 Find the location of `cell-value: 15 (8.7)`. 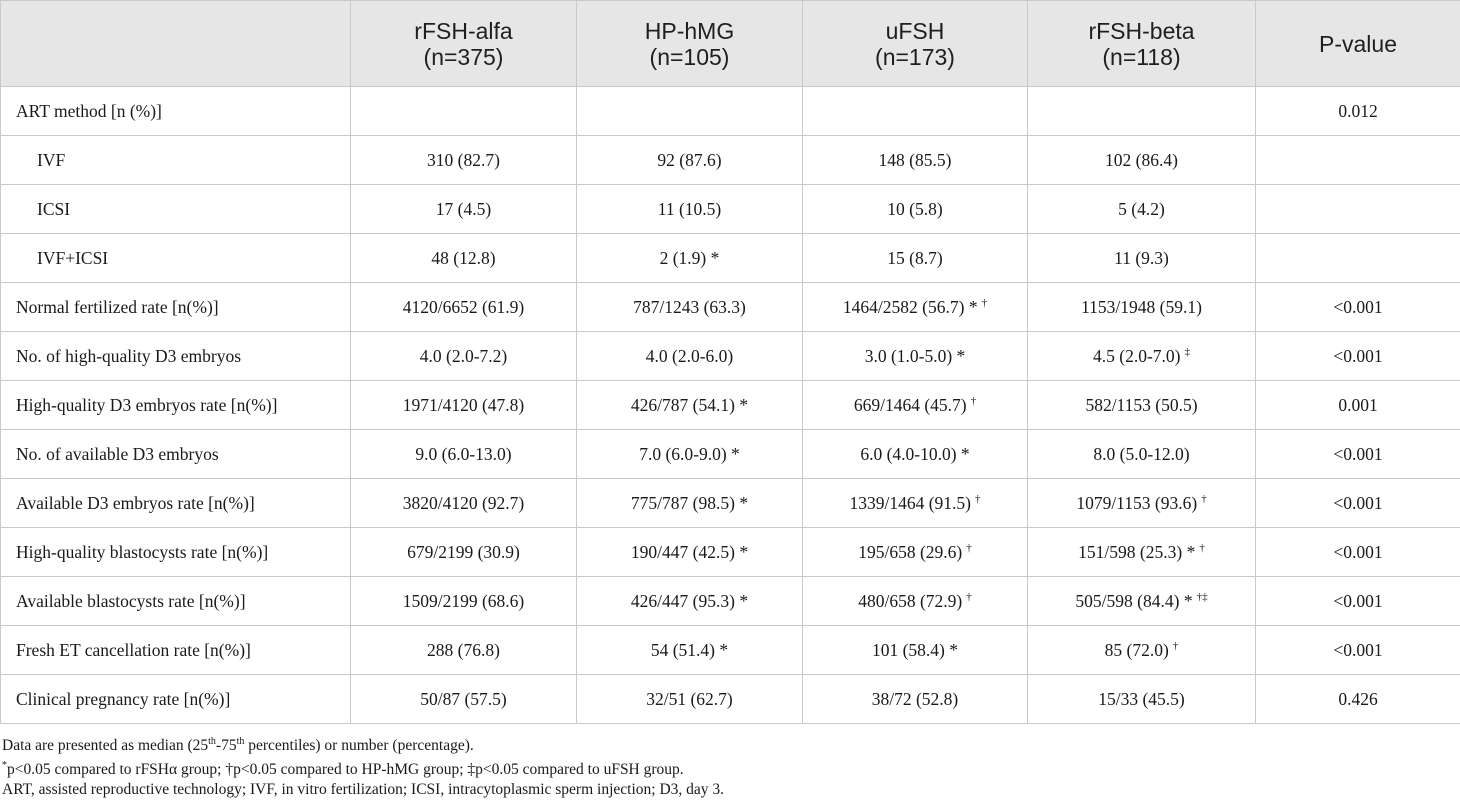

cell-value: 15 (8.7) is located at coordinates (914, 258).